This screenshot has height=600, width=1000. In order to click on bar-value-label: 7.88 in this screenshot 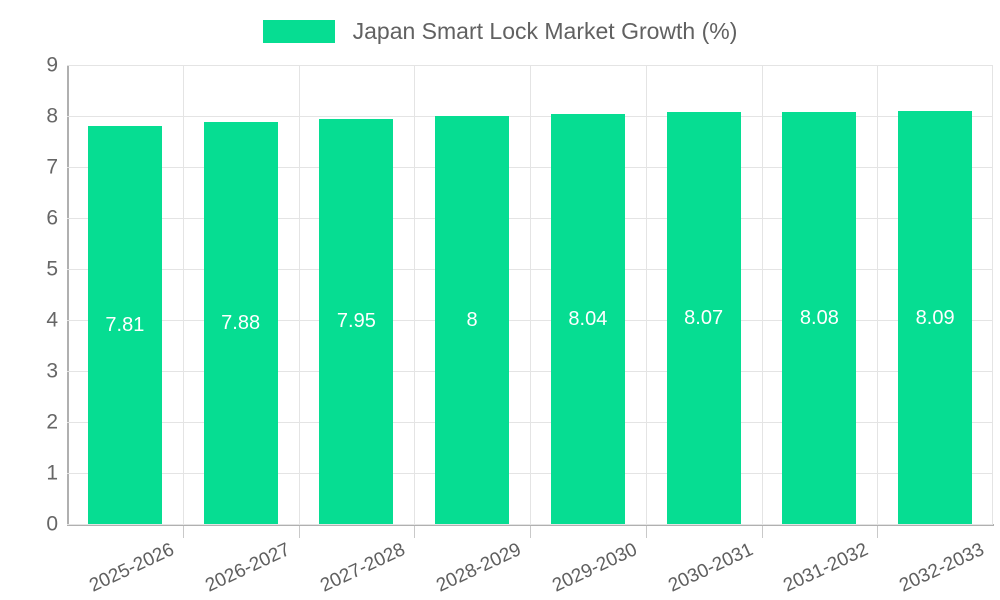, I will do `click(241, 323)`.